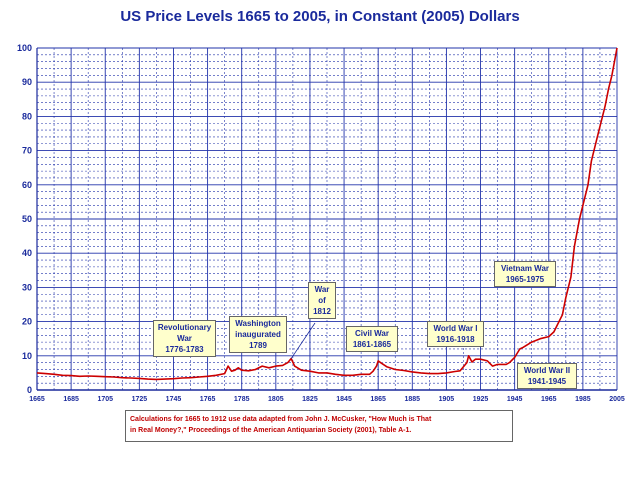 This screenshot has width=640, height=480. What do you see at coordinates (184, 338) in the screenshot?
I see `annotation-revolutionary-war: Revolutionary War 1776-1783` at bounding box center [184, 338].